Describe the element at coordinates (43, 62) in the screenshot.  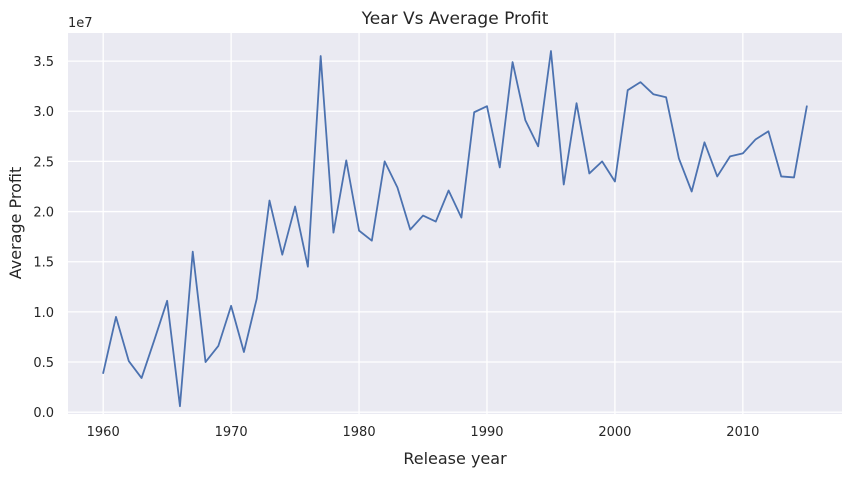
I see `y-tick-label: 3.5` at that location.